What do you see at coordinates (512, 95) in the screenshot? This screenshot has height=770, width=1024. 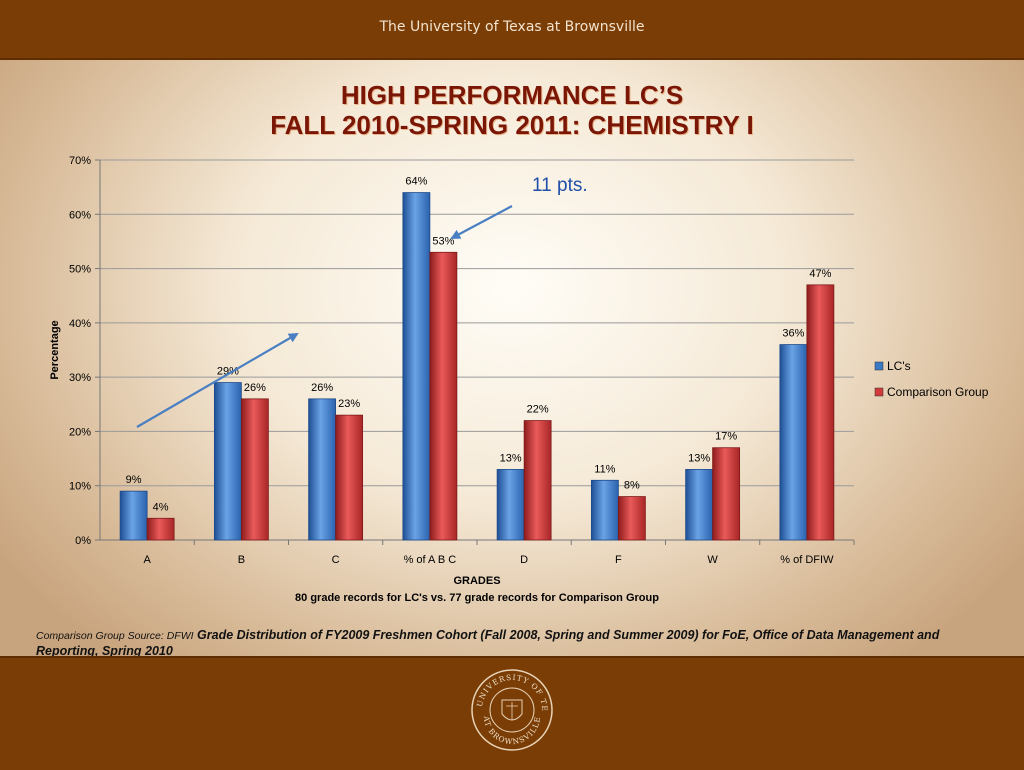 I see `slide-title-line1: HIGH PERFORMANCE LC’S` at bounding box center [512, 95].